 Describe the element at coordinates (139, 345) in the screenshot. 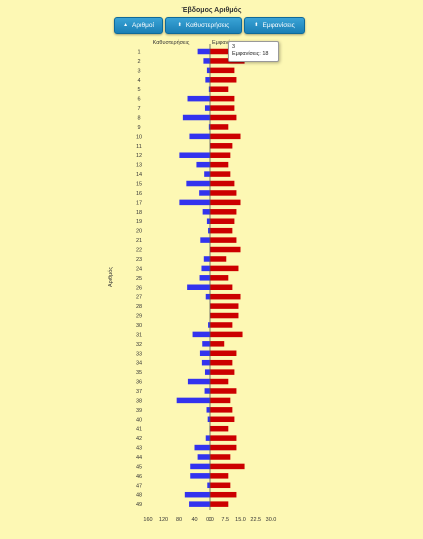

I see `category-label: 32` at that location.